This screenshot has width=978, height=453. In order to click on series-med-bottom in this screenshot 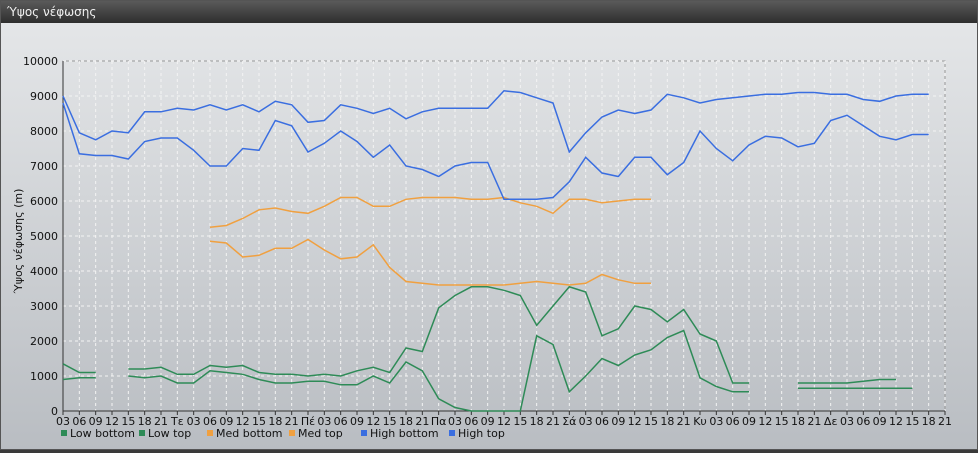, I will do `click(430, 262)`.